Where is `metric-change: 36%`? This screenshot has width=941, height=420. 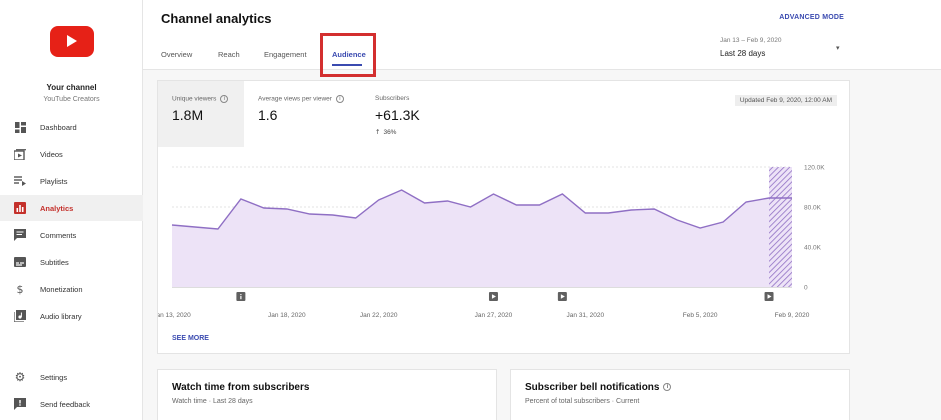 metric-change: 36% is located at coordinates (390, 132).